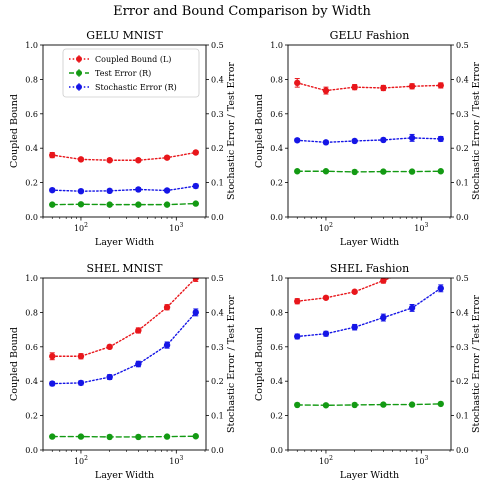  Describe the element at coordinates (123, 73) in the screenshot. I see `legend-label: Test Error (R)` at that location.